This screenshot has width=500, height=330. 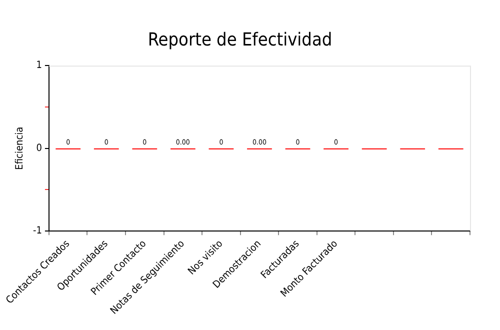 I want to click on y-tick-label: -1, so click(x=37, y=231).